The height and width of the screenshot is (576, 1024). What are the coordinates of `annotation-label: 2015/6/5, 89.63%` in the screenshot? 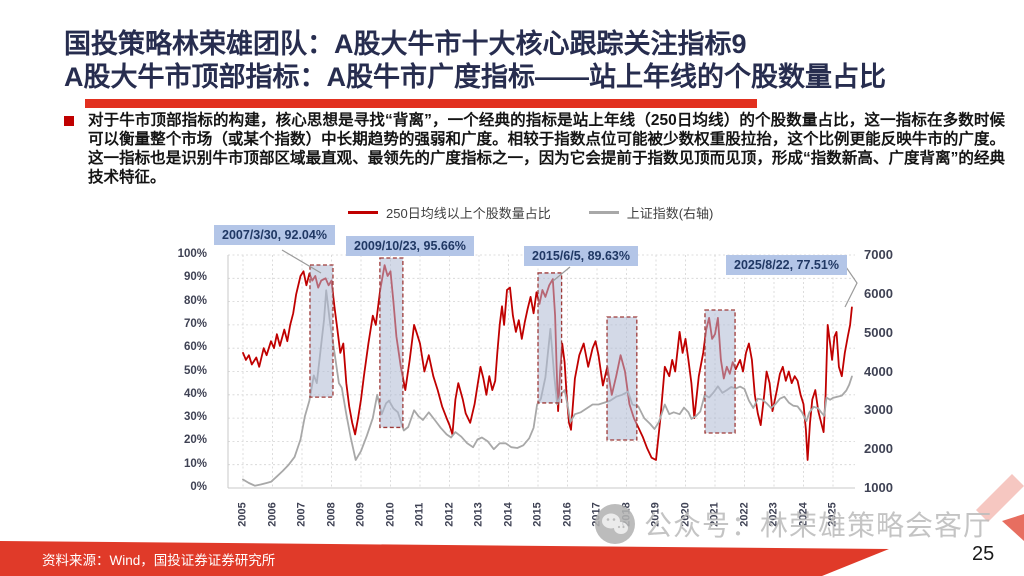 It's located at (581, 256).